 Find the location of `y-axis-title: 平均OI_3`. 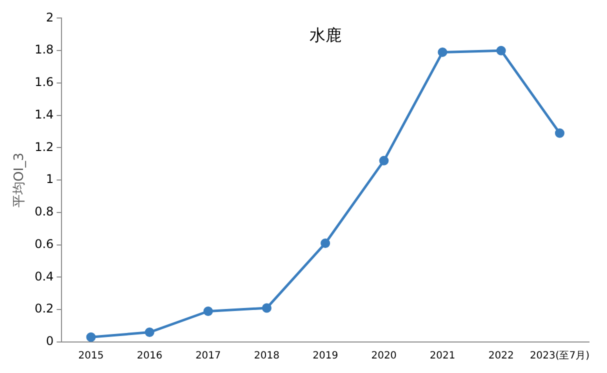

y-axis-title: 平均OI_3 is located at coordinates (20, 180).